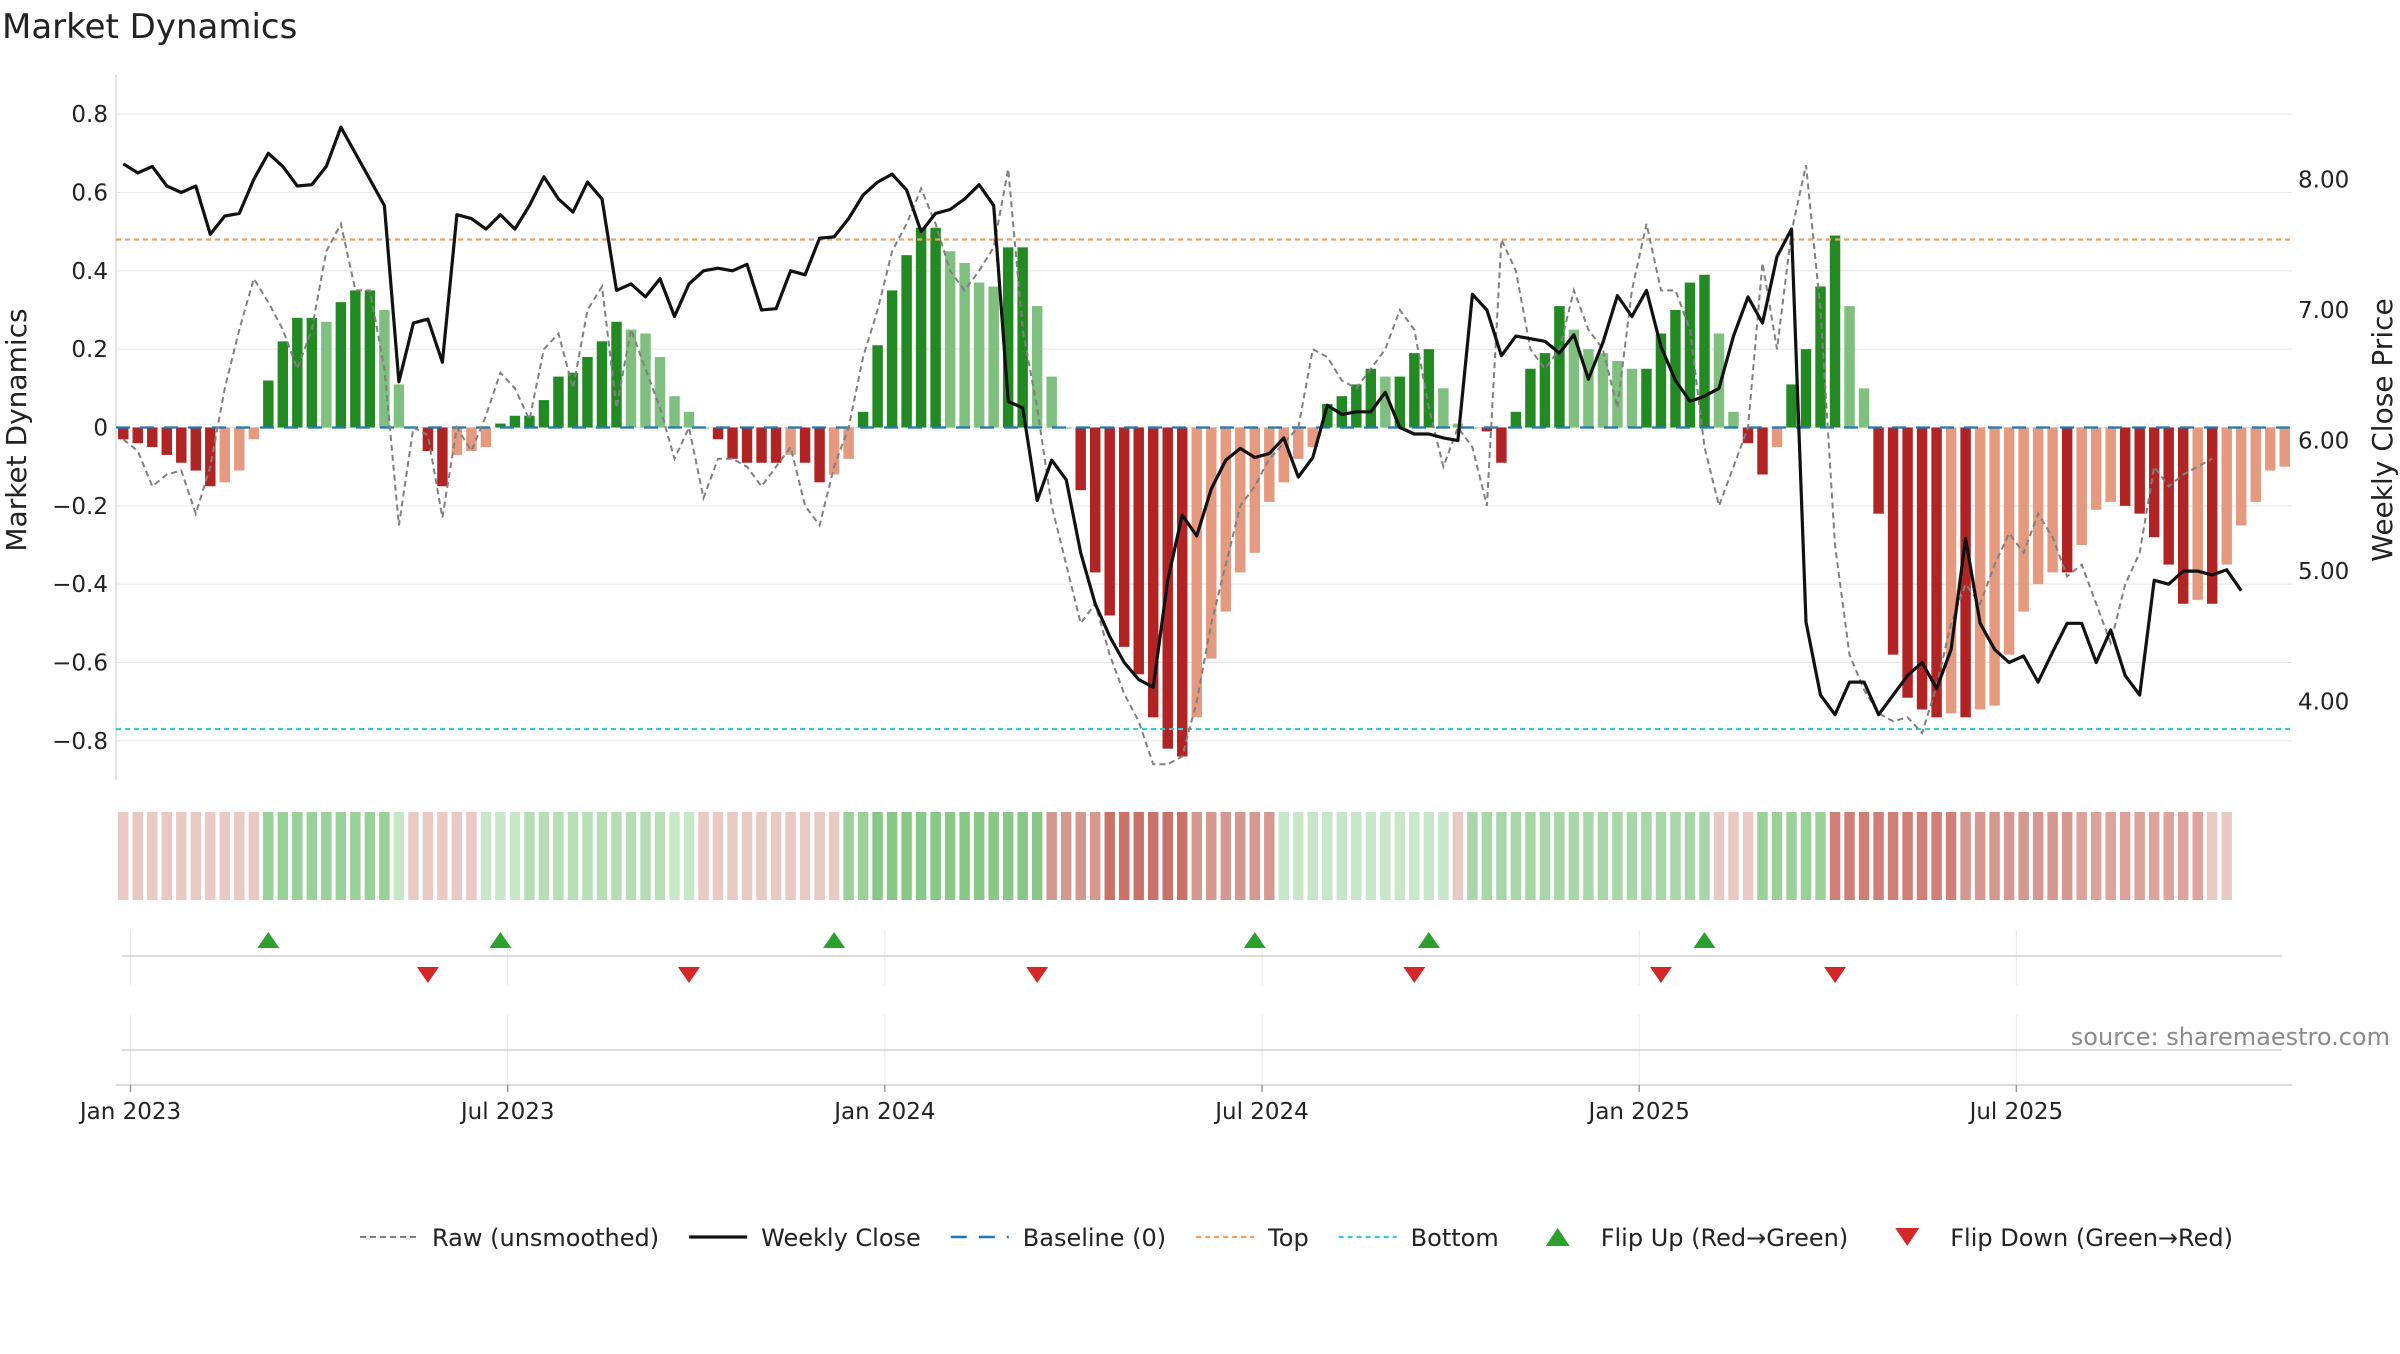 The height and width of the screenshot is (1354, 2400). Describe the element at coordinates (2016, 1112) in the screenshot. I see `x-tick-label: Jul 2025` at that location.